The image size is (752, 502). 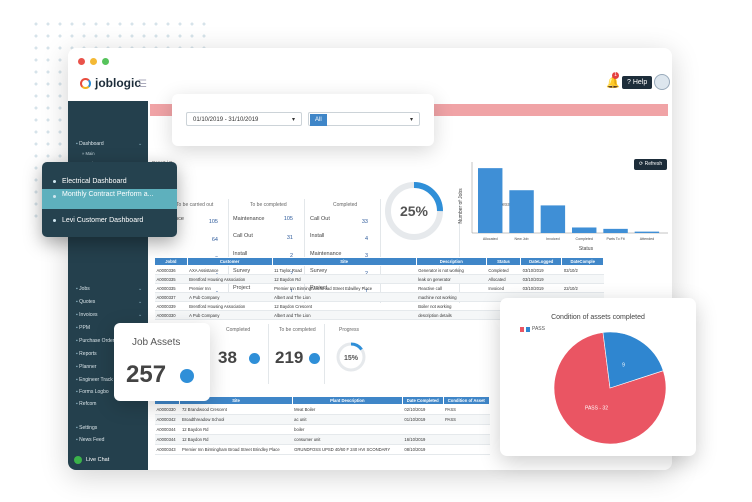 I want to click on caret-down-icon: ▾, so click(x=293, y=120).